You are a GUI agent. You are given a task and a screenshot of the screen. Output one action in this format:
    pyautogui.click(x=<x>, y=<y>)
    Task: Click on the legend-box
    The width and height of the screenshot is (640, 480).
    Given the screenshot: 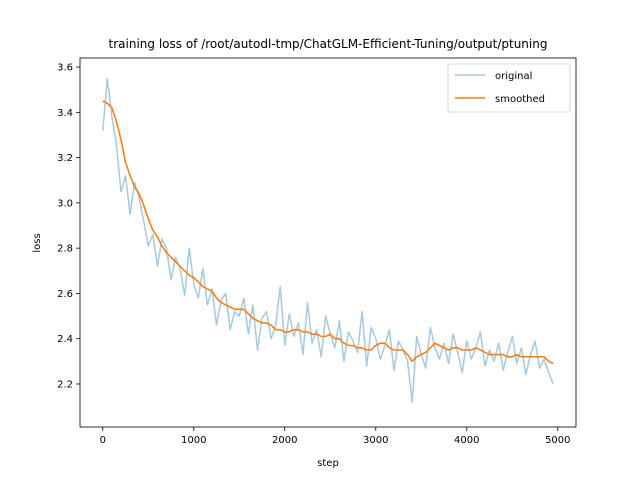 What is the action you would take?
    pyautogui.click(x=509, y=88)
    